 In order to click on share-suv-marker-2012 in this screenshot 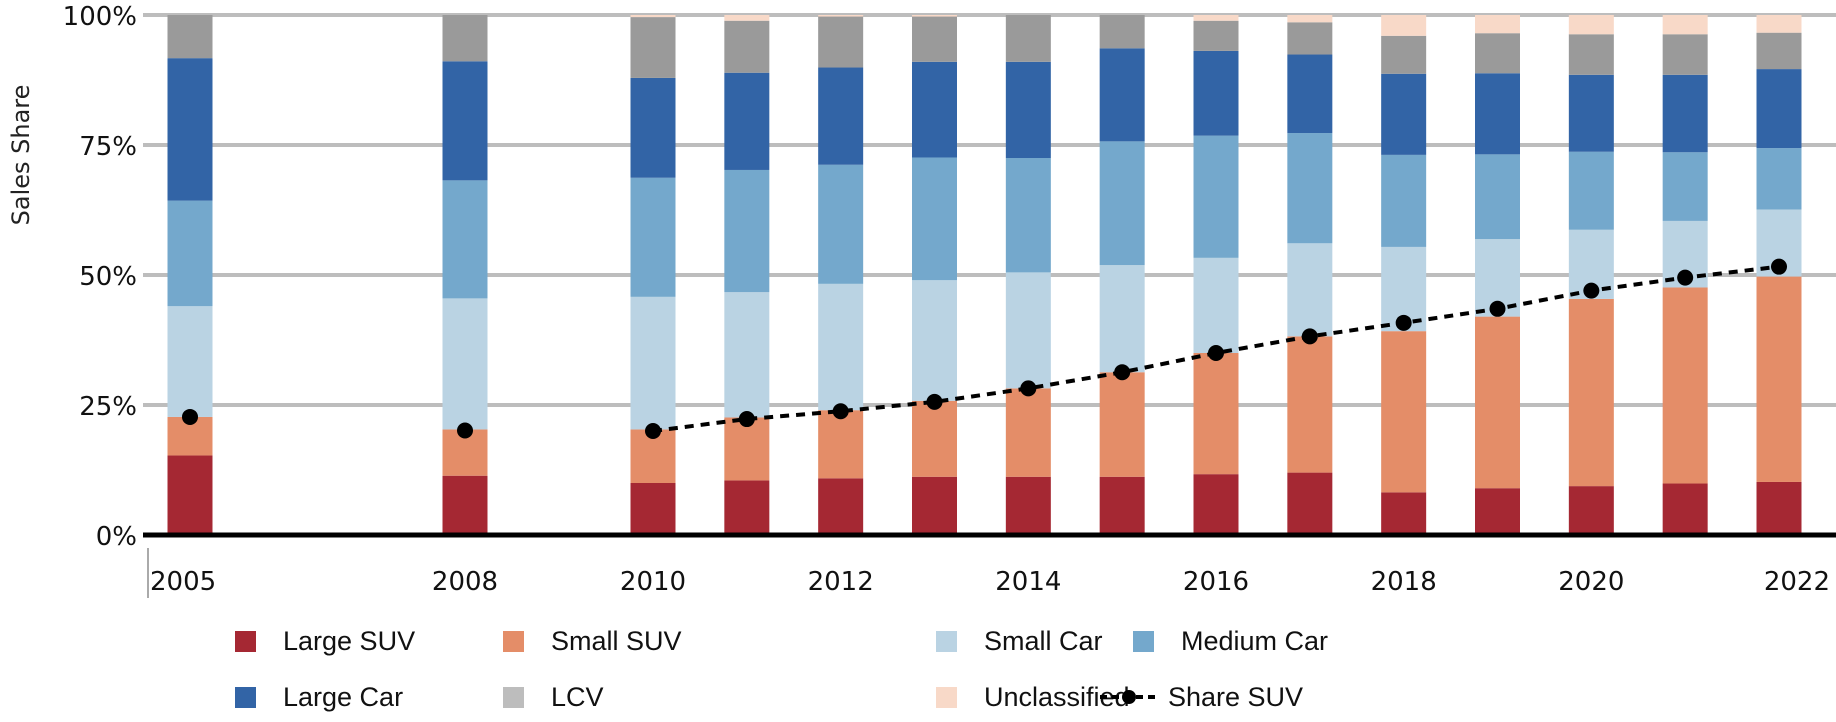, I will do `click(840, 411)`.